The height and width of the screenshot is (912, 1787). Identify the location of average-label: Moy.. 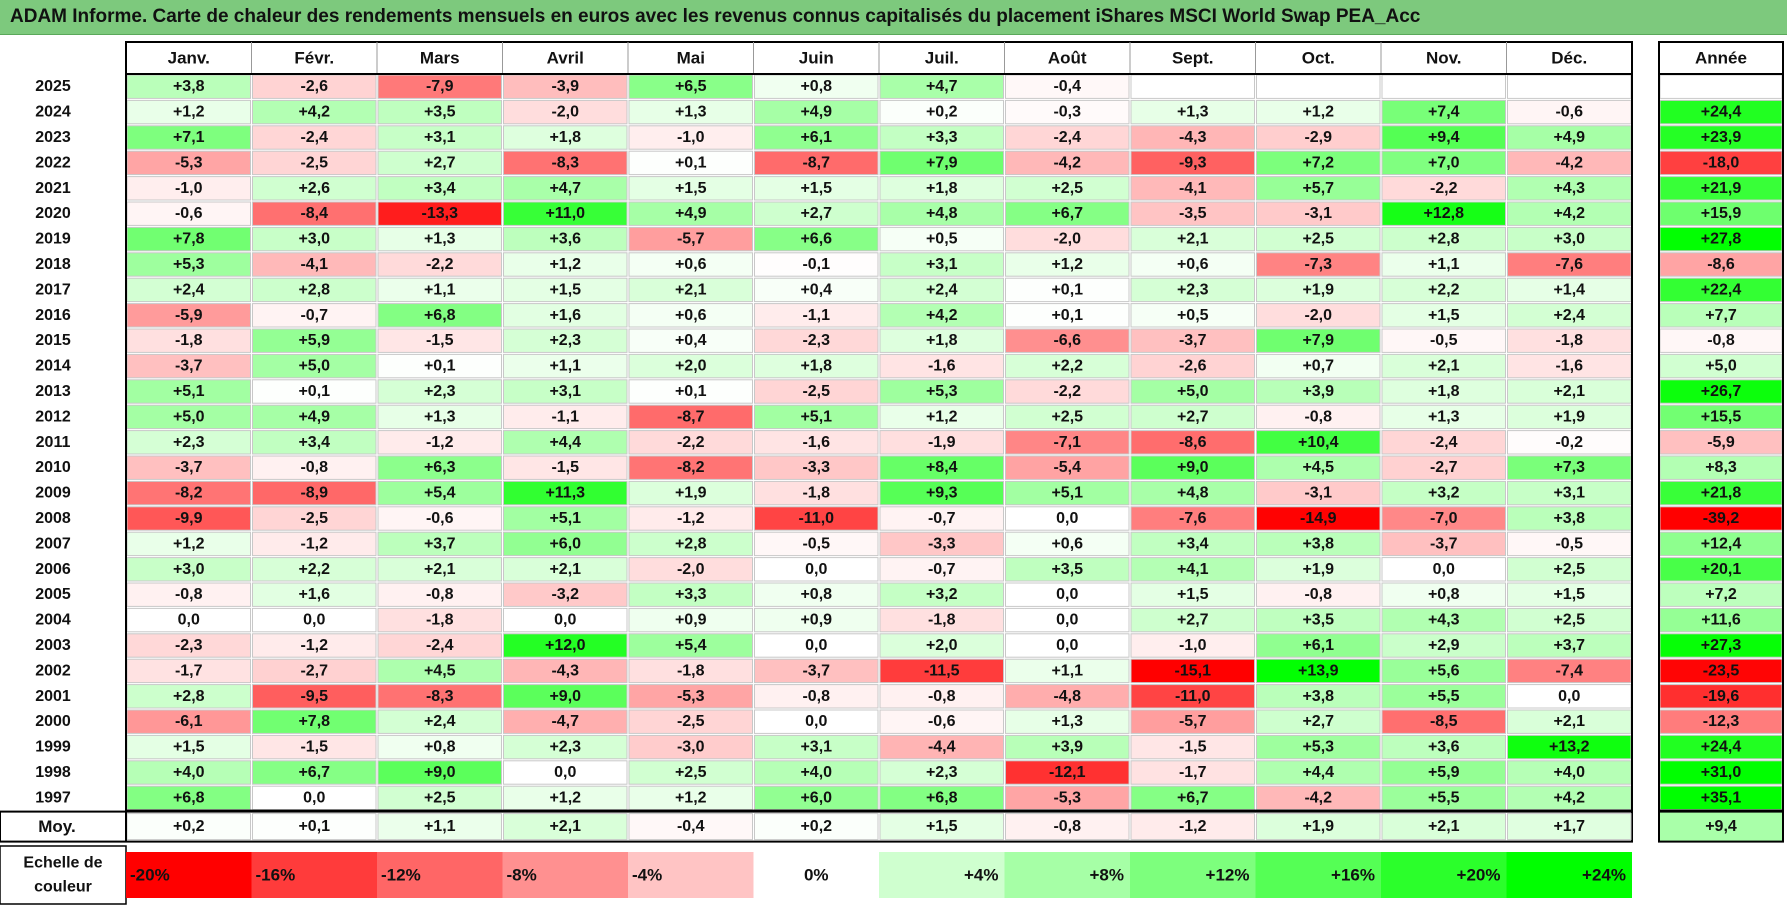
(56, 826).